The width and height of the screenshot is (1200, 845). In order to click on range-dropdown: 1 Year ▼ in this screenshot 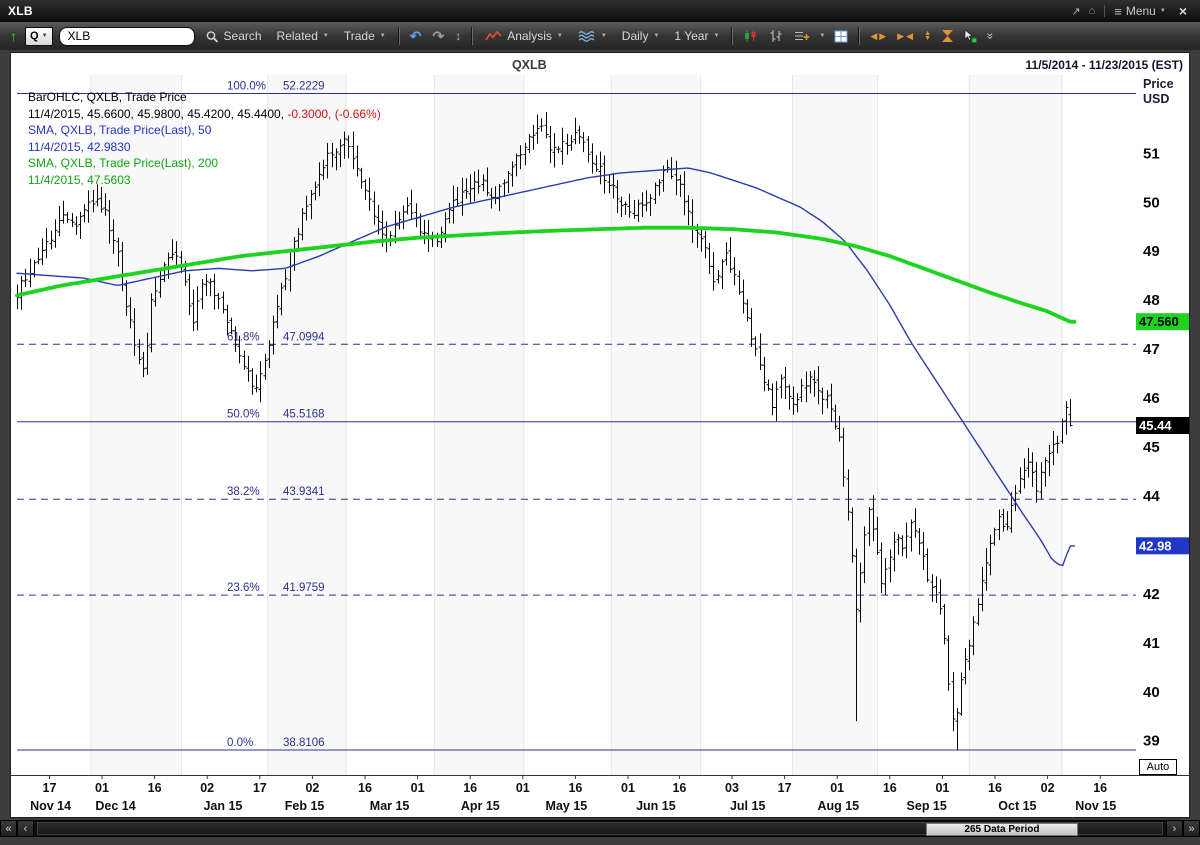, I will do `click(696, 36)`.